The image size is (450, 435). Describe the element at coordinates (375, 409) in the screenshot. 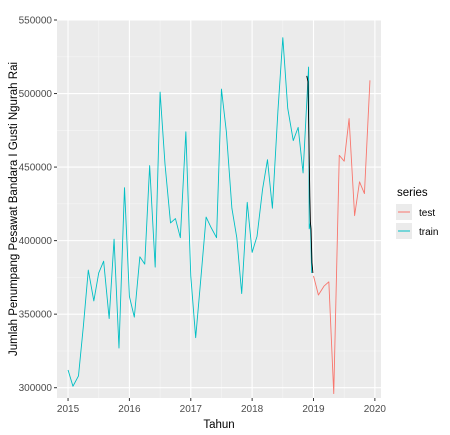

I see `x-tick-label: 2020` at that location.